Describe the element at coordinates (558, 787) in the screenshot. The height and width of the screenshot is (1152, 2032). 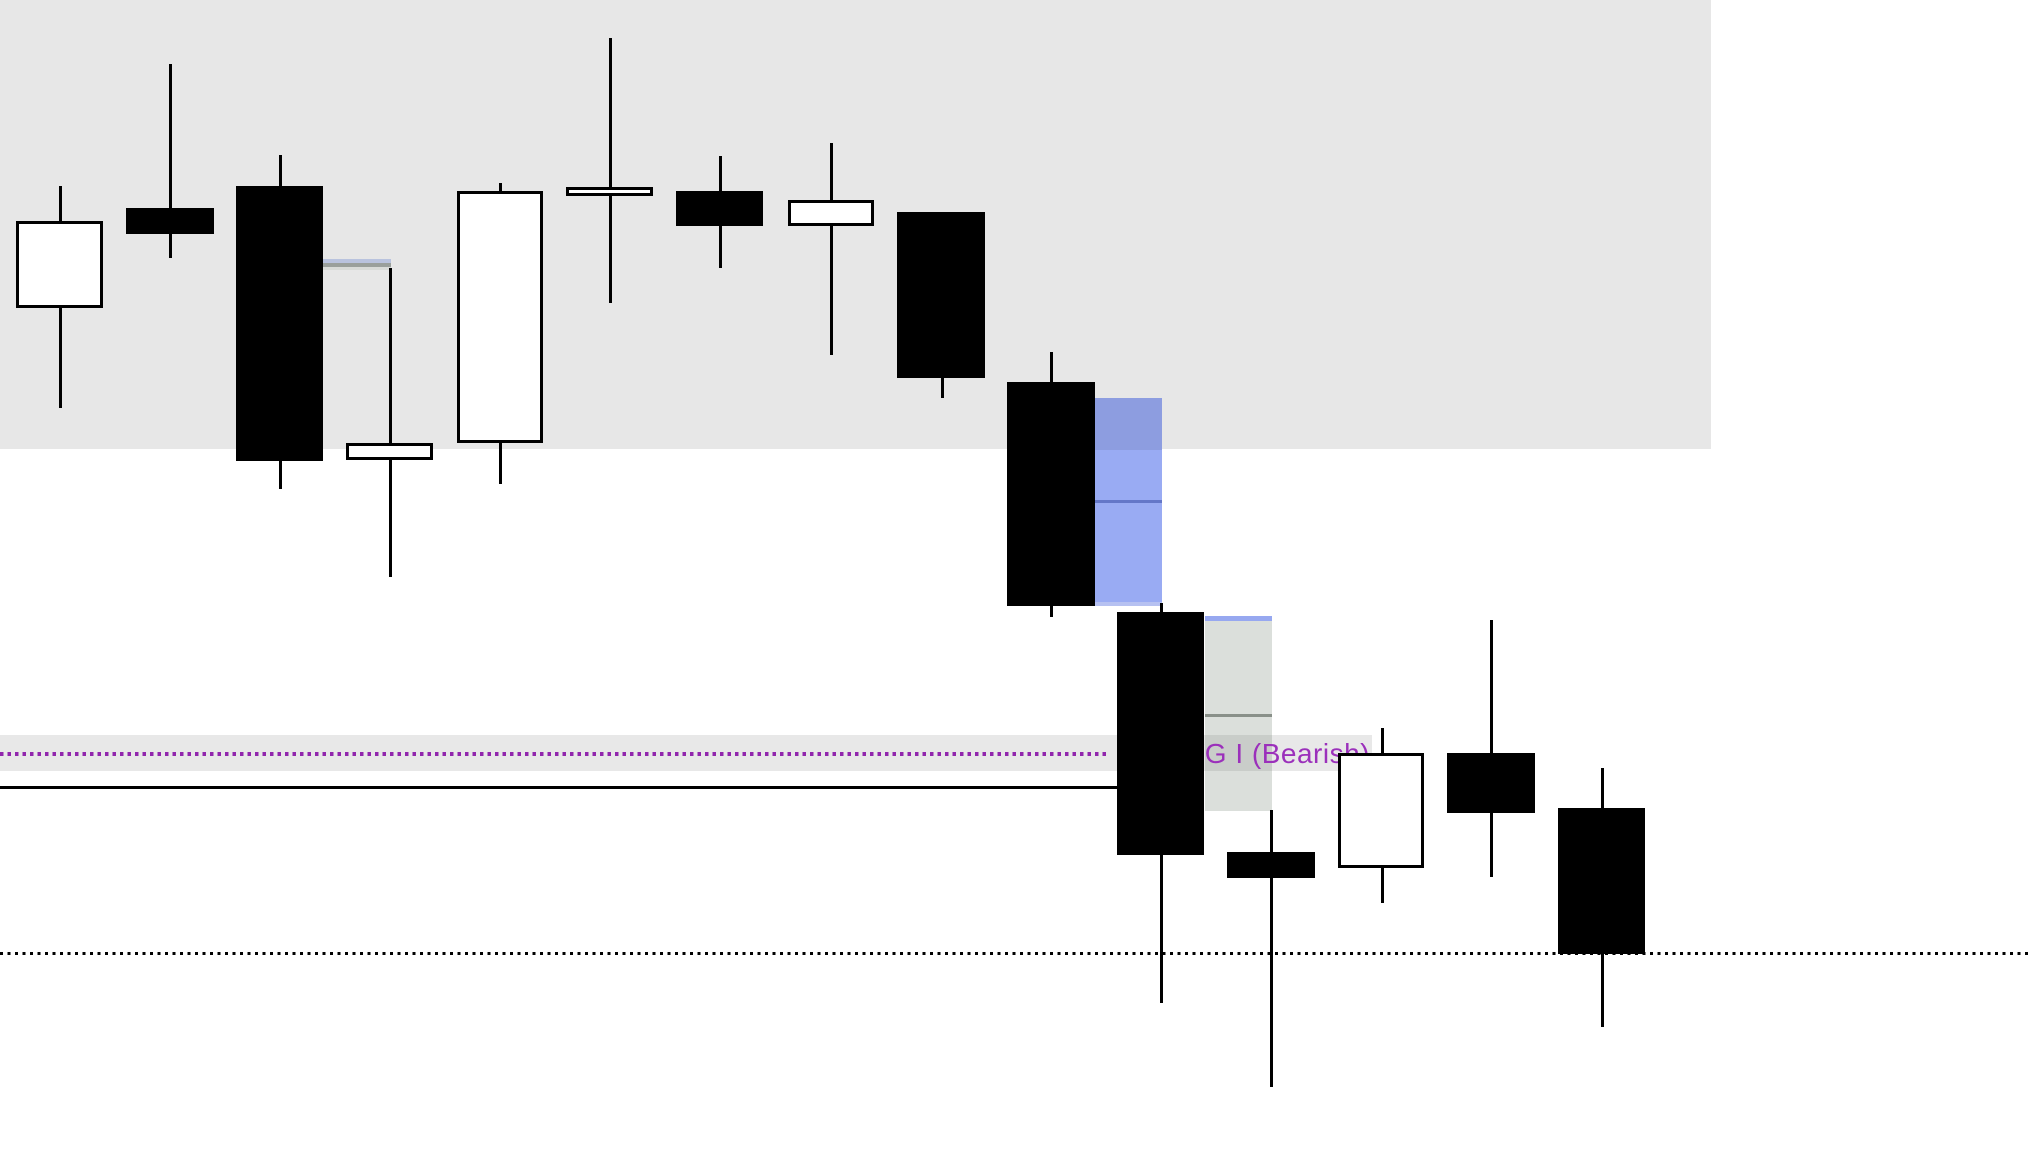
I see `black-solid-level-line` at that location.